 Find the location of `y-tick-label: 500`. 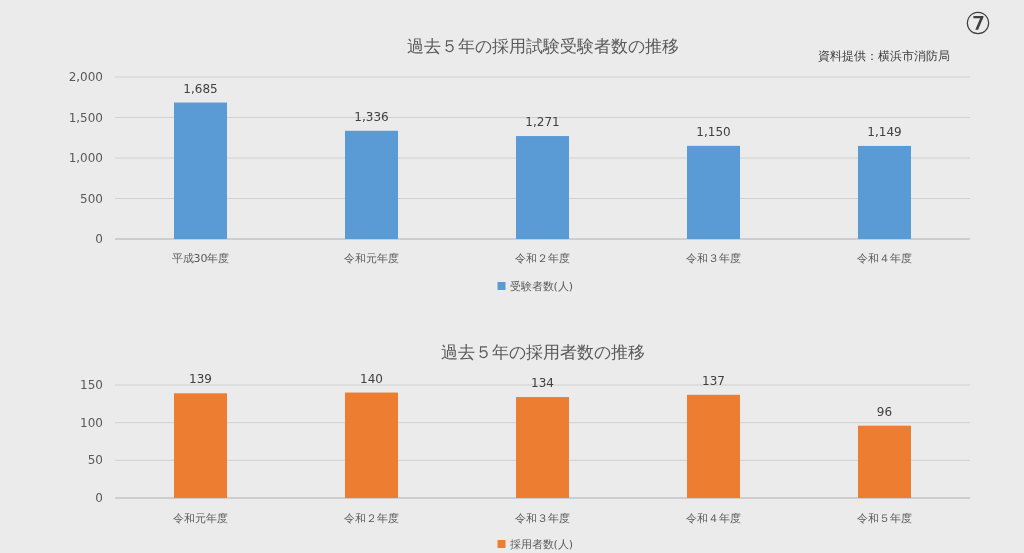

y-tick-label: 500 is located at coordinates (91, 198).